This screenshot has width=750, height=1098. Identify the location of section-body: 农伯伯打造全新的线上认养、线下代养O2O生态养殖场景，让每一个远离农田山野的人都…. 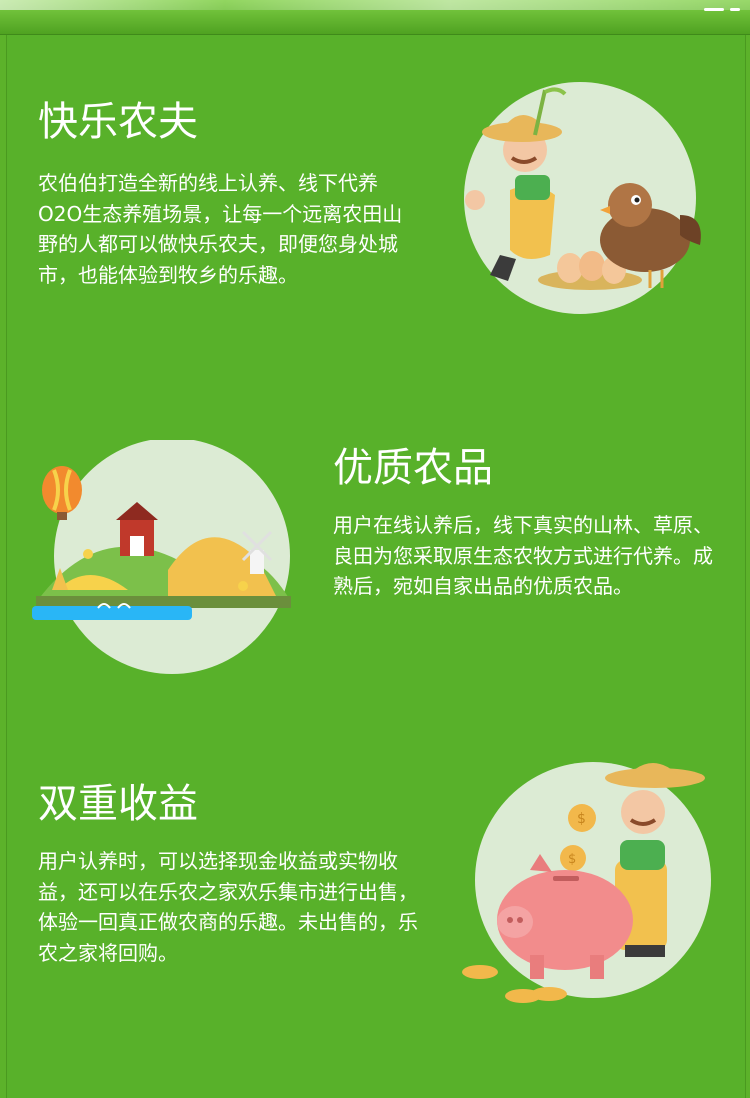
(220, 229).